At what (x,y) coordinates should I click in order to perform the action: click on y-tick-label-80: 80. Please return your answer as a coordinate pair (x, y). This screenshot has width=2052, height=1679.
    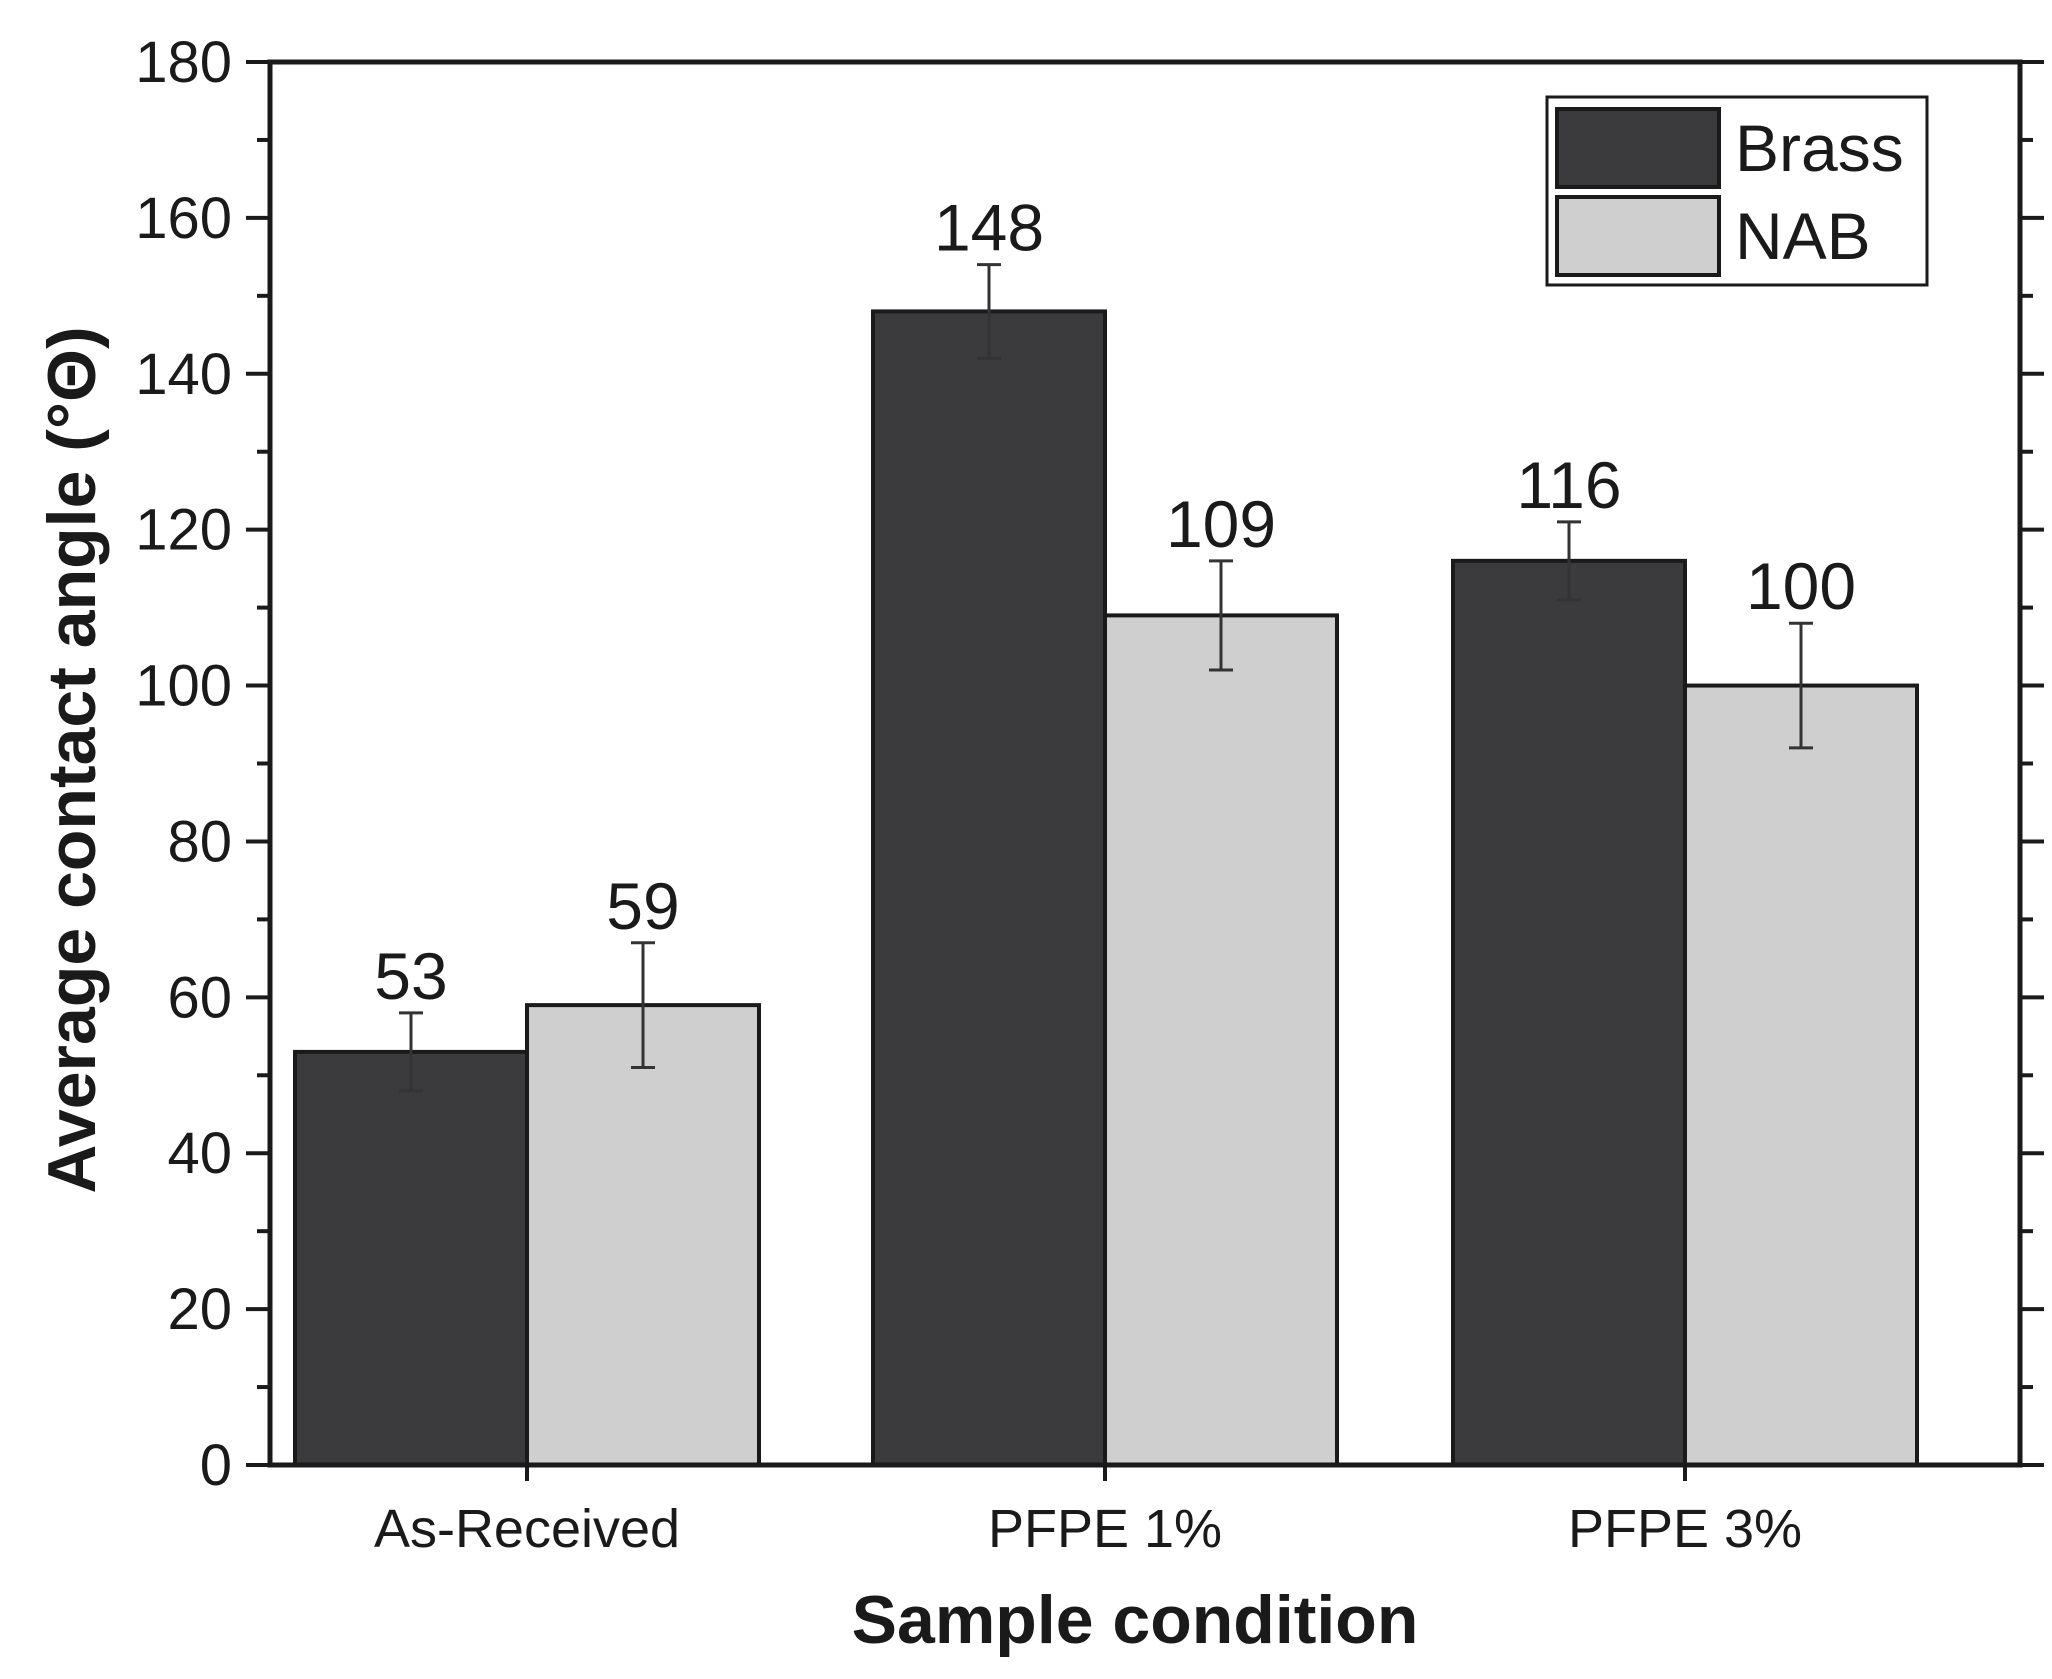
    Looking at the image, I should click on (199, 841).